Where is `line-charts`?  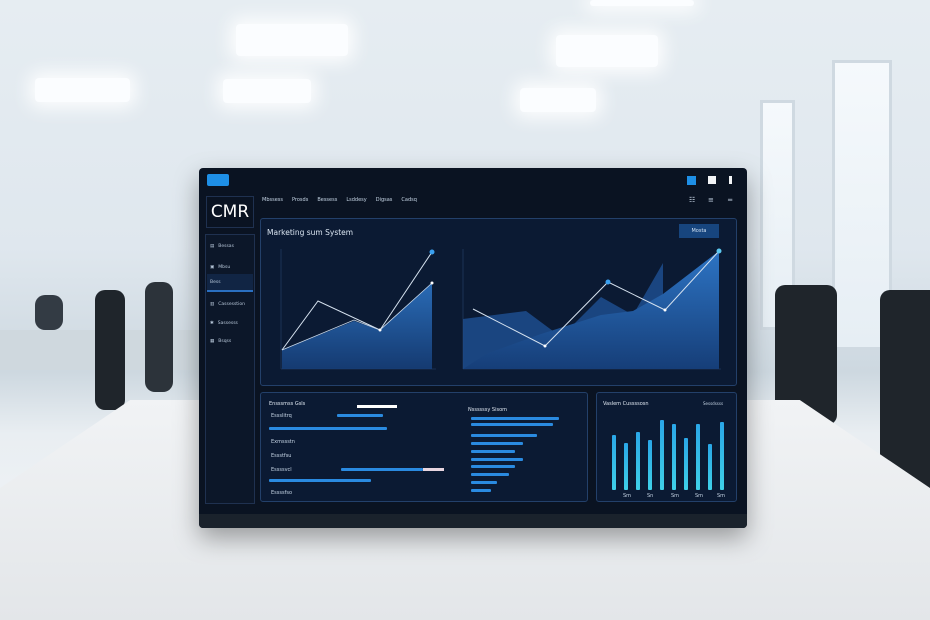 line-charts is located at coordinates (501, 309).